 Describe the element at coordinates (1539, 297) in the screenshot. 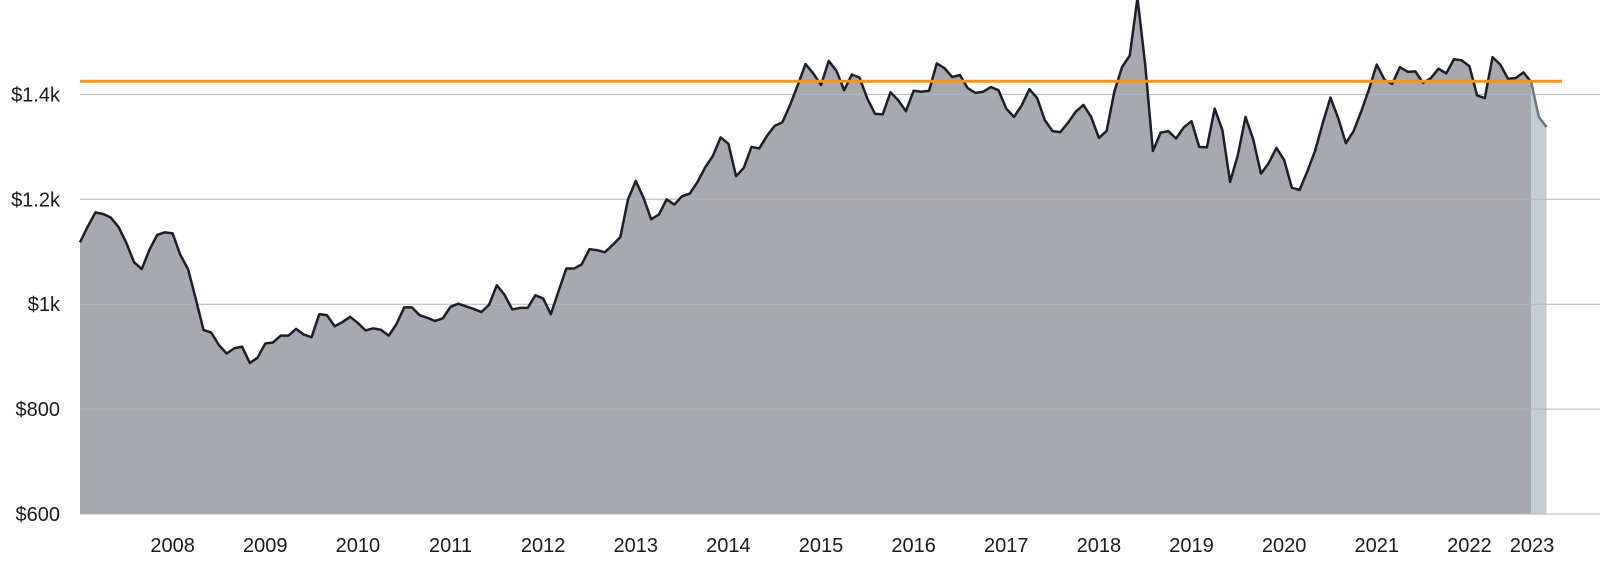

I see `projected-area-fill` at that location.